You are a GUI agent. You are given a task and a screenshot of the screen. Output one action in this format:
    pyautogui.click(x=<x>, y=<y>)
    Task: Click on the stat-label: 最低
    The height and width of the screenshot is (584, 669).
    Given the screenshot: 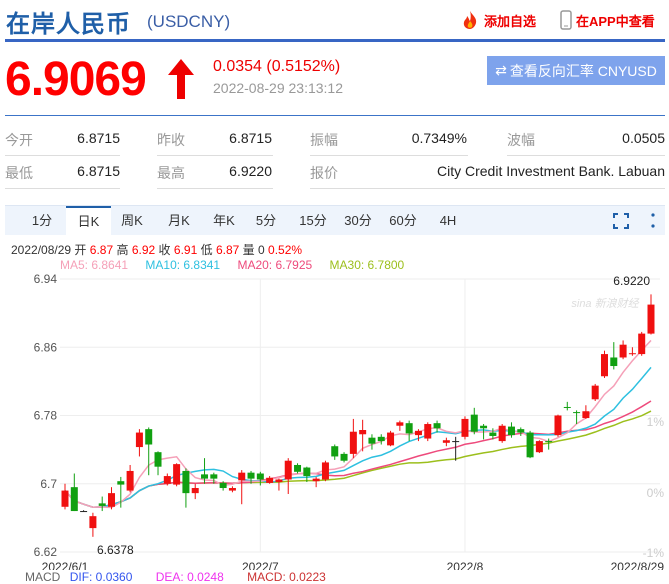 What is the action you would take?
    pyautogui.click(x=19, y=173)
    